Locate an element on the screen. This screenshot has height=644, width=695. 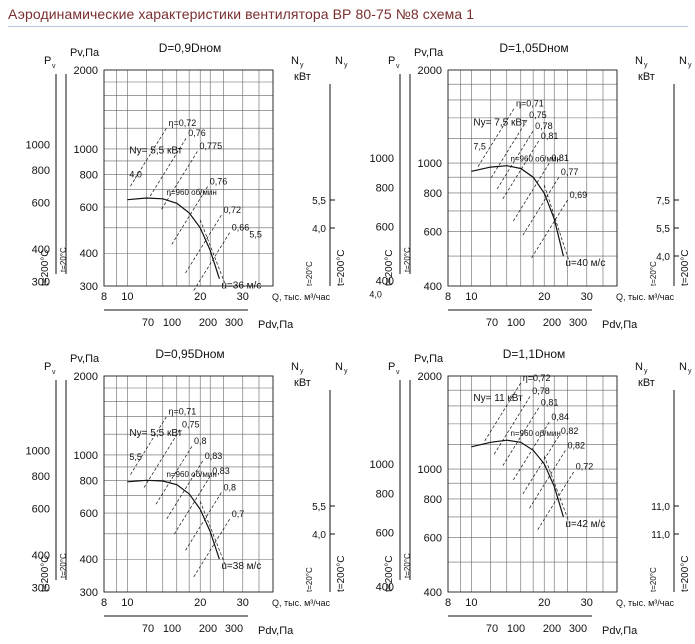
efficiency-label: 0,84 is located at coordinates (560, 417).